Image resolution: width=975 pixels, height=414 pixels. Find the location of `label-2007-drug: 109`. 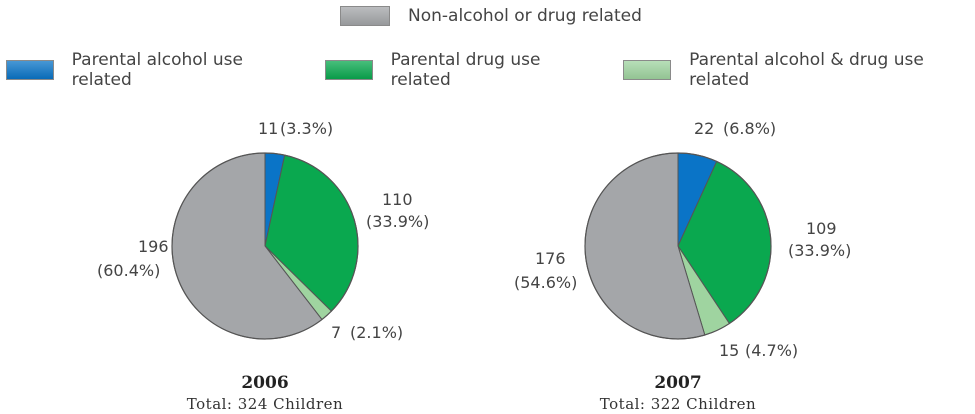

label-2007-drug: 109 is located at coordinates (821, 228).